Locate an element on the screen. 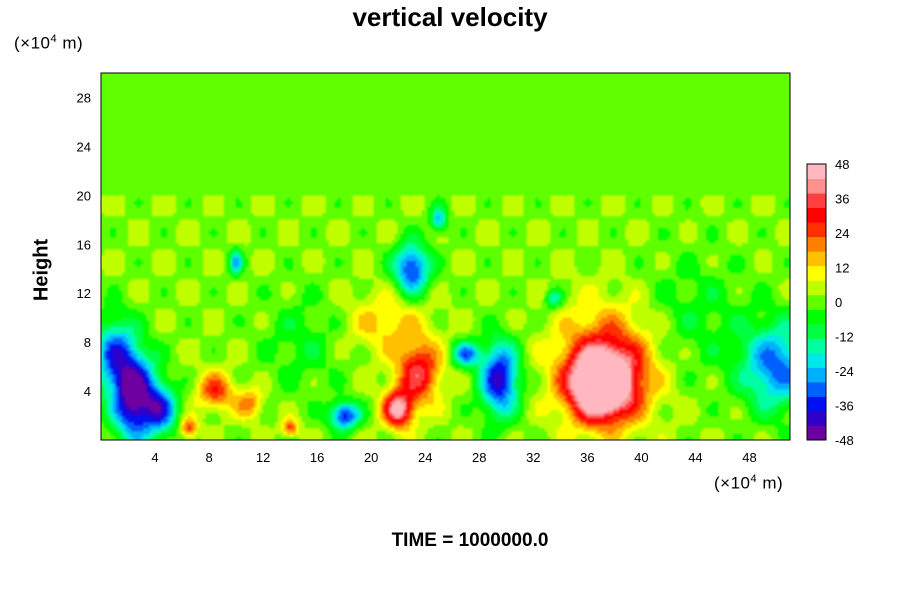 The image size is (900, 600). colorbar is located at coordinates (816, 302).